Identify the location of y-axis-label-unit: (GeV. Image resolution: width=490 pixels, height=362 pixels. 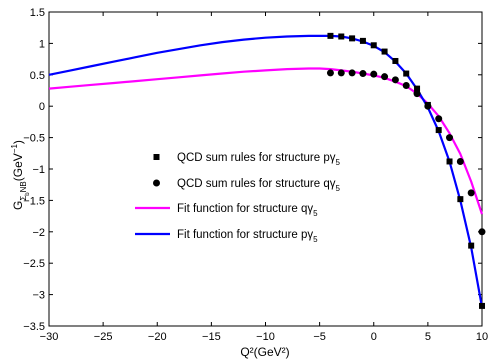
(18, 167).